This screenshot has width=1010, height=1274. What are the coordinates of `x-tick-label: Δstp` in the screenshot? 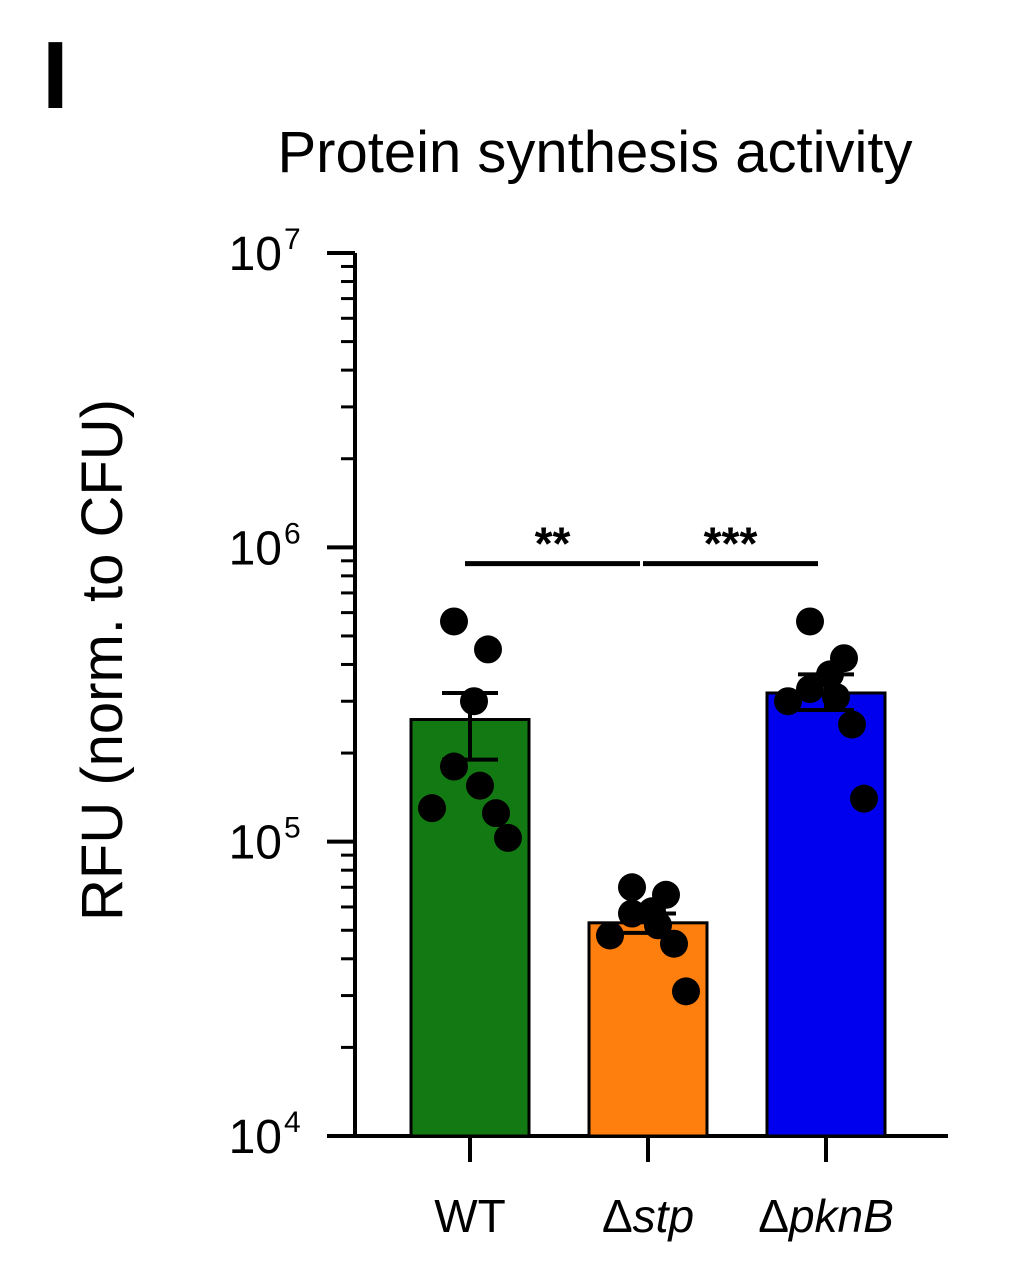 It's located at (648, 1216).